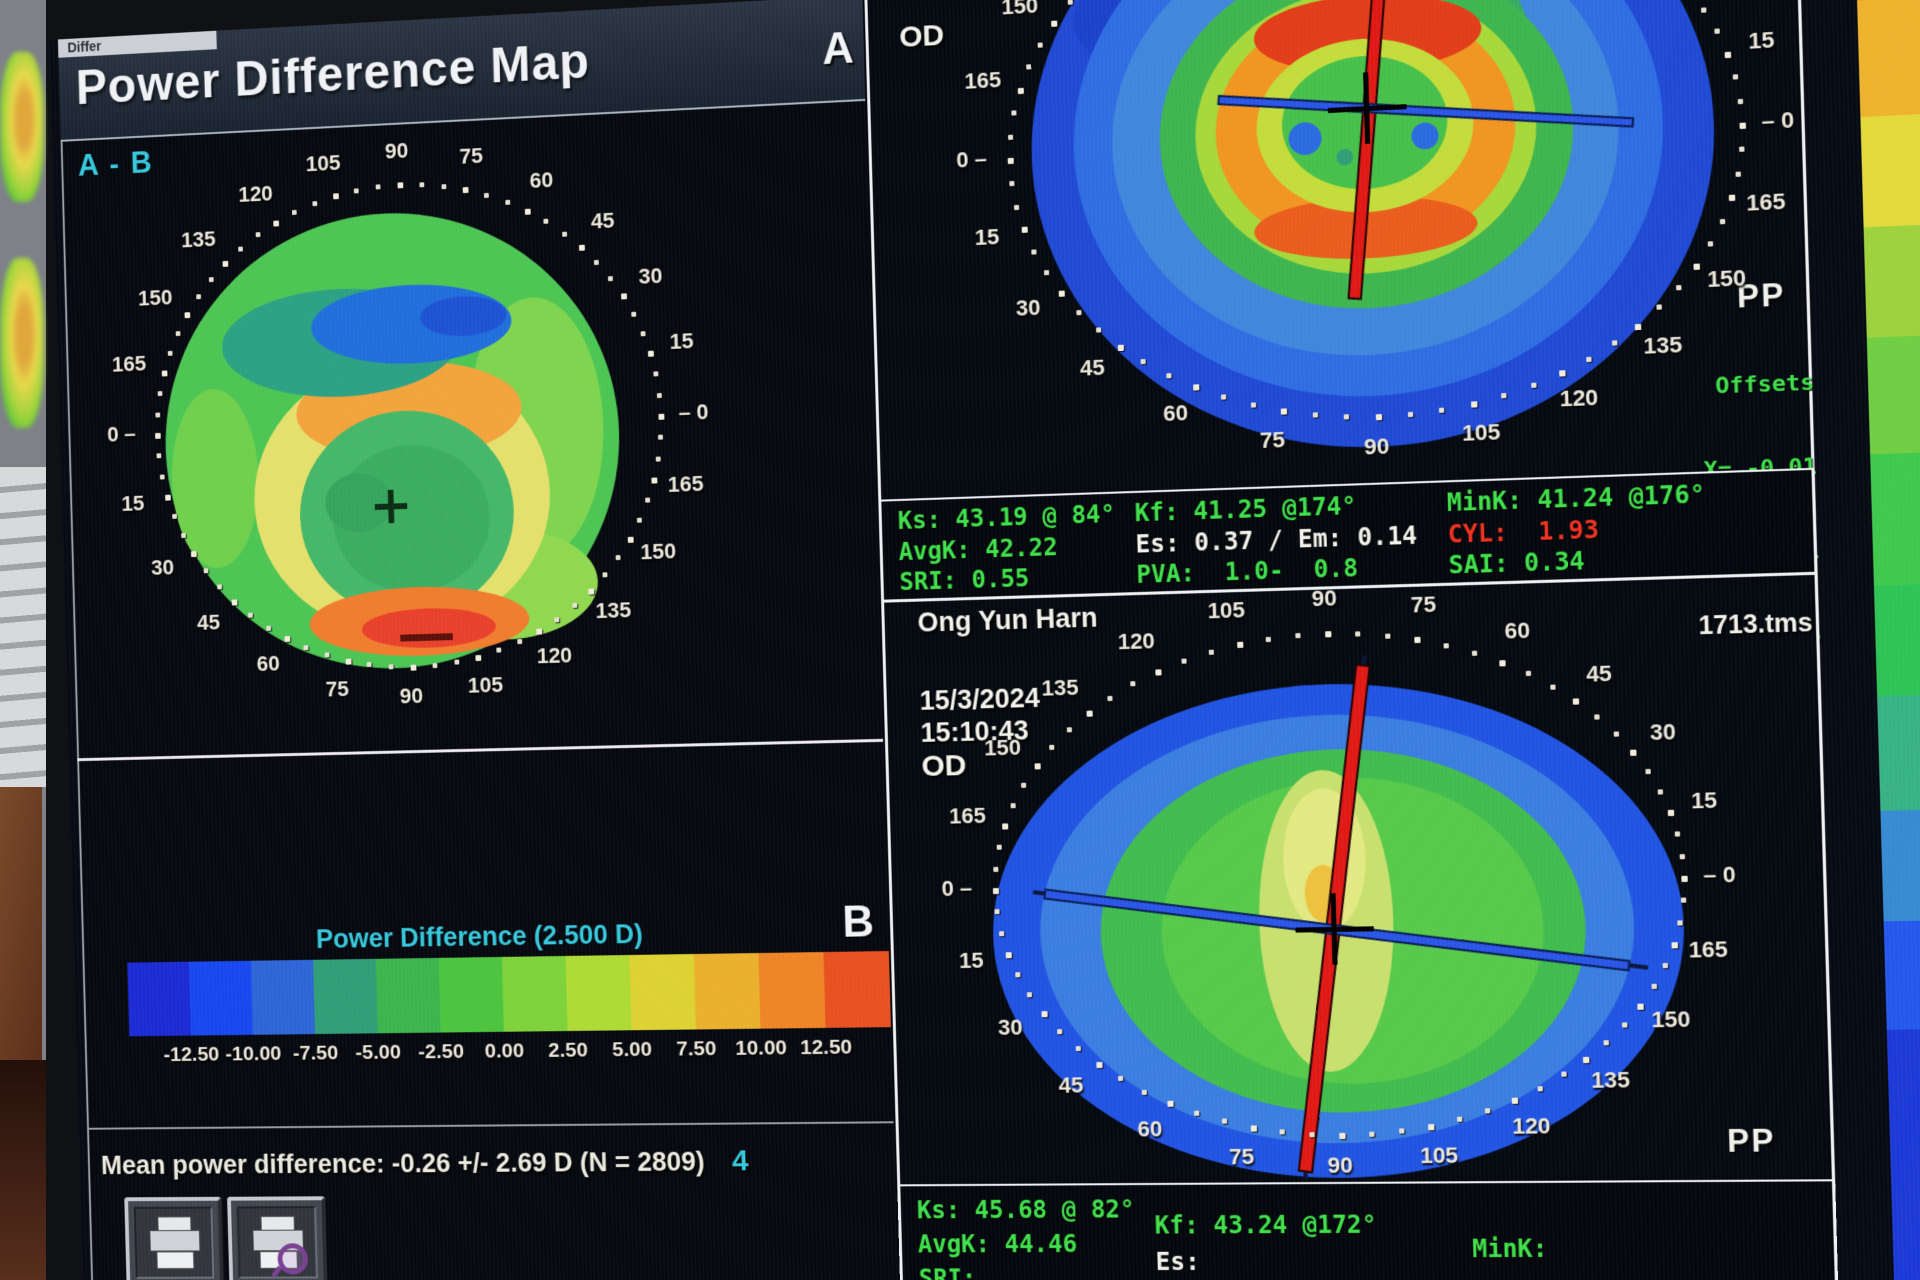 The image size is (1920, 1280). What do you see at coordinates (121, 434) in the screenshot?
I see `degree-label: 0 –` at bounding box center [121, 434].